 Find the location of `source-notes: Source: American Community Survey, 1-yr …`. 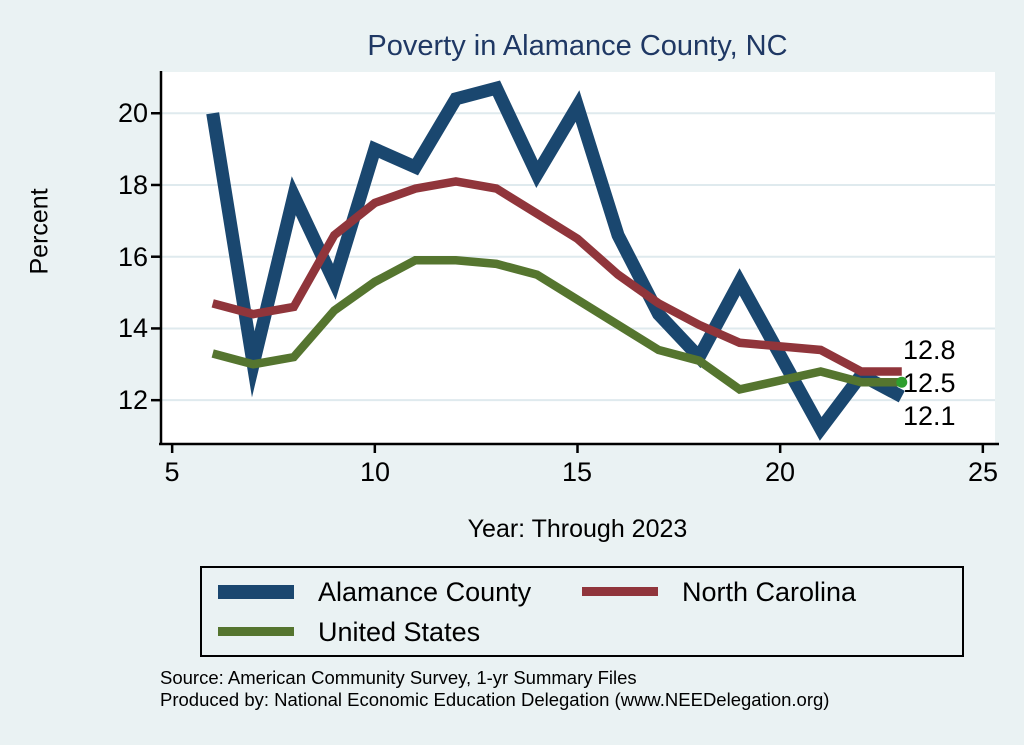

source-notes: Source: American Community Survey, 1-yr … is located at coordinates (580, 688).